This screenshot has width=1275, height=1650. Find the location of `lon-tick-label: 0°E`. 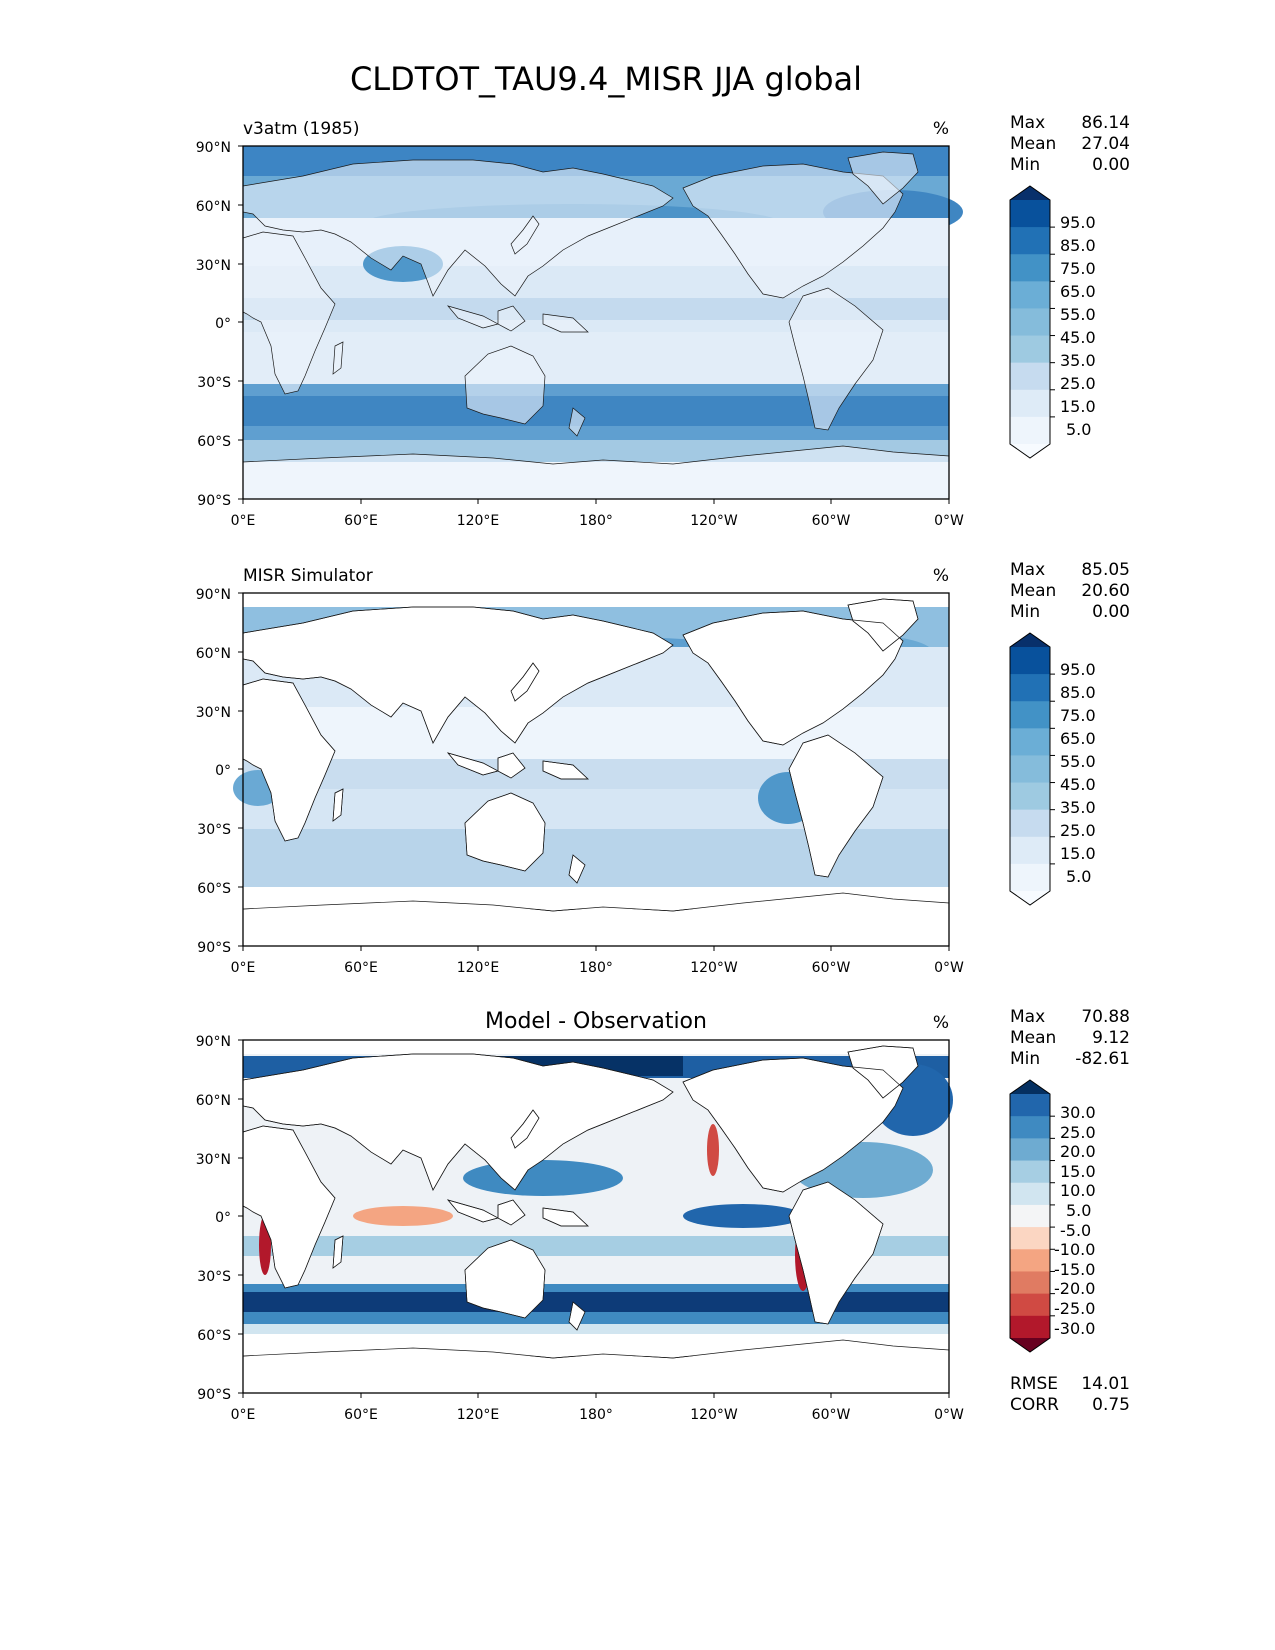

lon-tick-label: 0°E is located at coordinates (243, 968).